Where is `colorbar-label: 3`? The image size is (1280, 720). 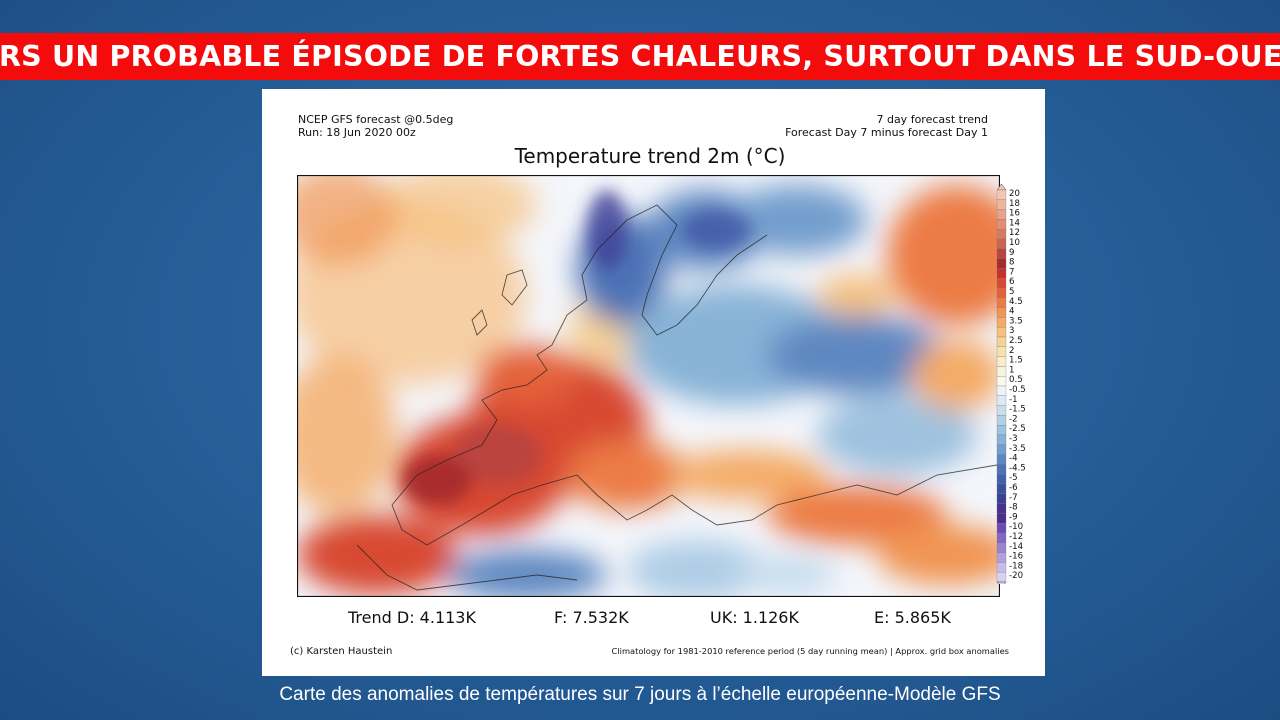 colorbar-label: 3 is located at coordinates (1011, 331).